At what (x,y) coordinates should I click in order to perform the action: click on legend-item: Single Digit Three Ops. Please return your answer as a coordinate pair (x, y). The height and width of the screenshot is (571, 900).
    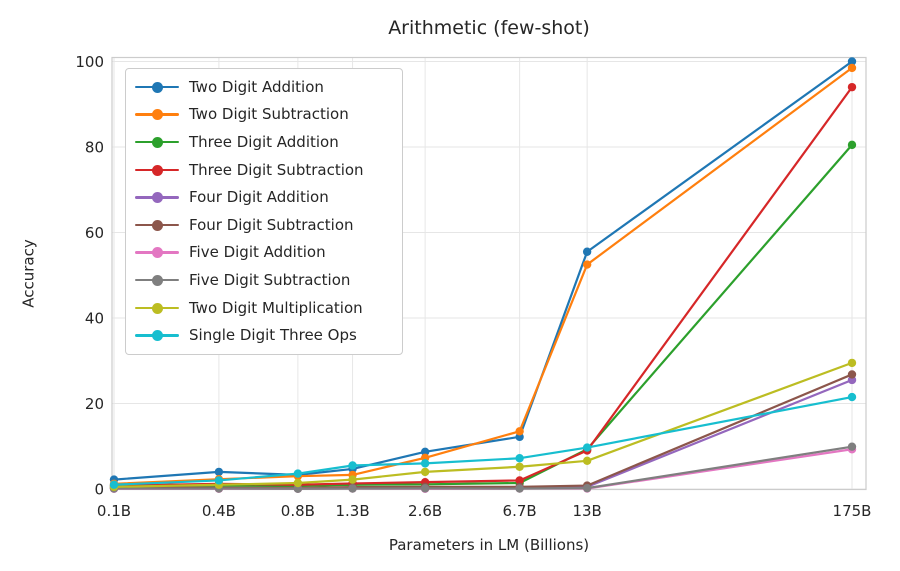
    Looking at the image, I should click on (264, 335).